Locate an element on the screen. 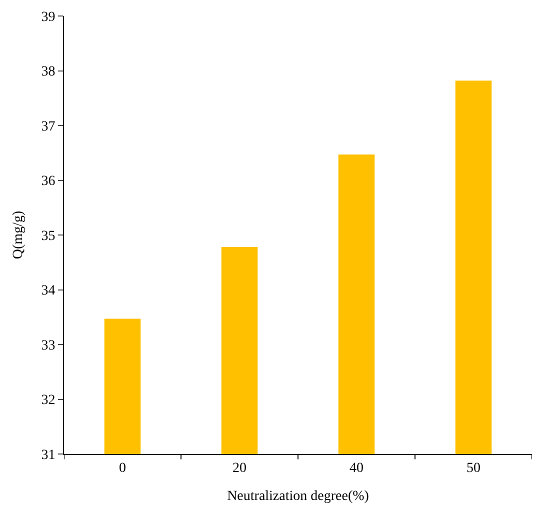 The image size is (540, 512). y-tick-label: 36 is located at coordinates (48, 182).